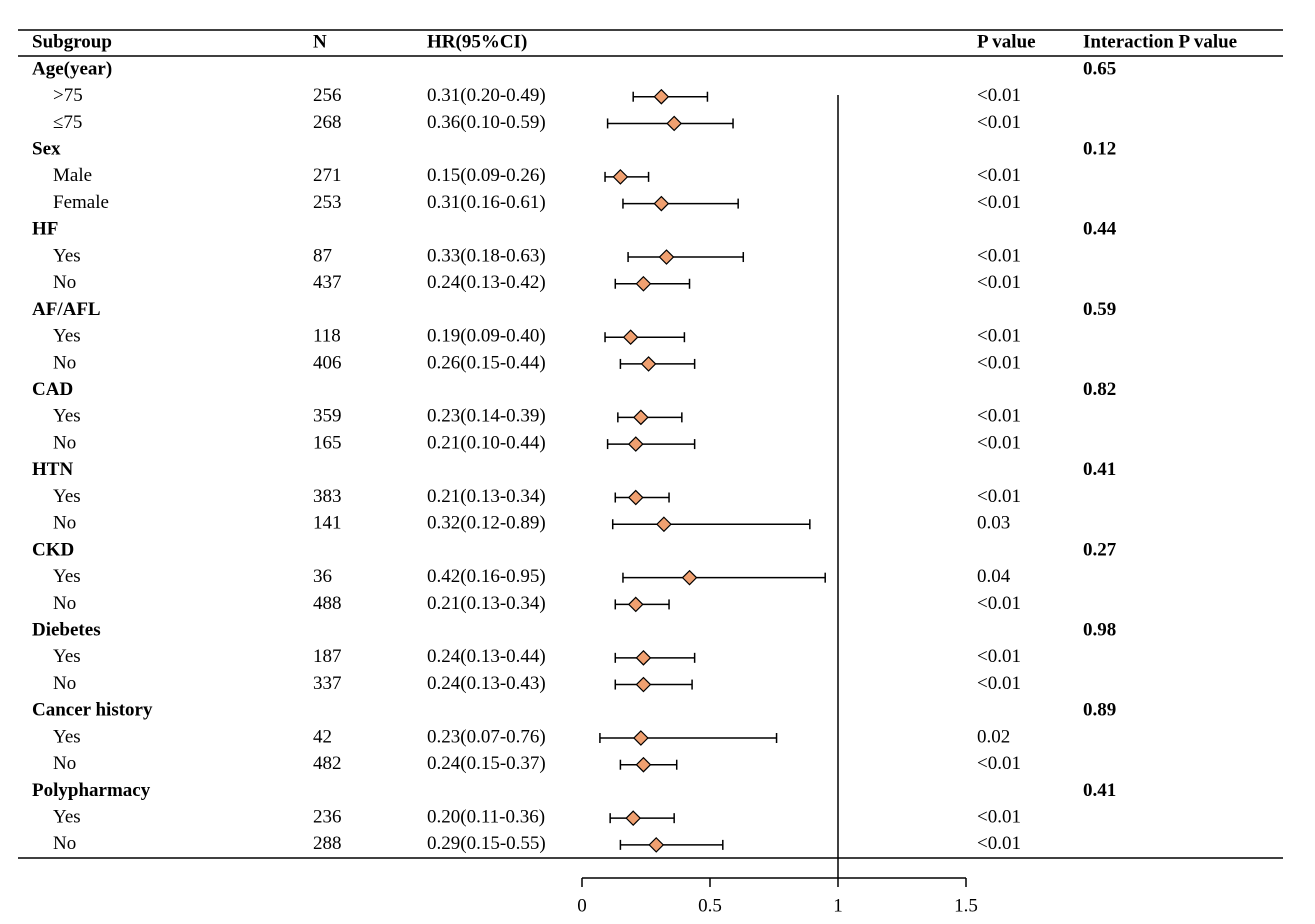  I want to click on interaction-p: 0.82, so click(1099, 389).